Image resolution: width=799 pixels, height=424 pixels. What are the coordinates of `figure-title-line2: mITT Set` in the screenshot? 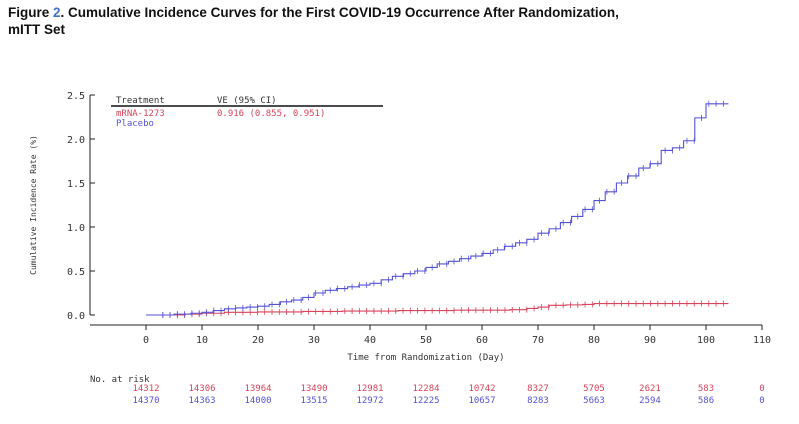 It's located at (37, 29).